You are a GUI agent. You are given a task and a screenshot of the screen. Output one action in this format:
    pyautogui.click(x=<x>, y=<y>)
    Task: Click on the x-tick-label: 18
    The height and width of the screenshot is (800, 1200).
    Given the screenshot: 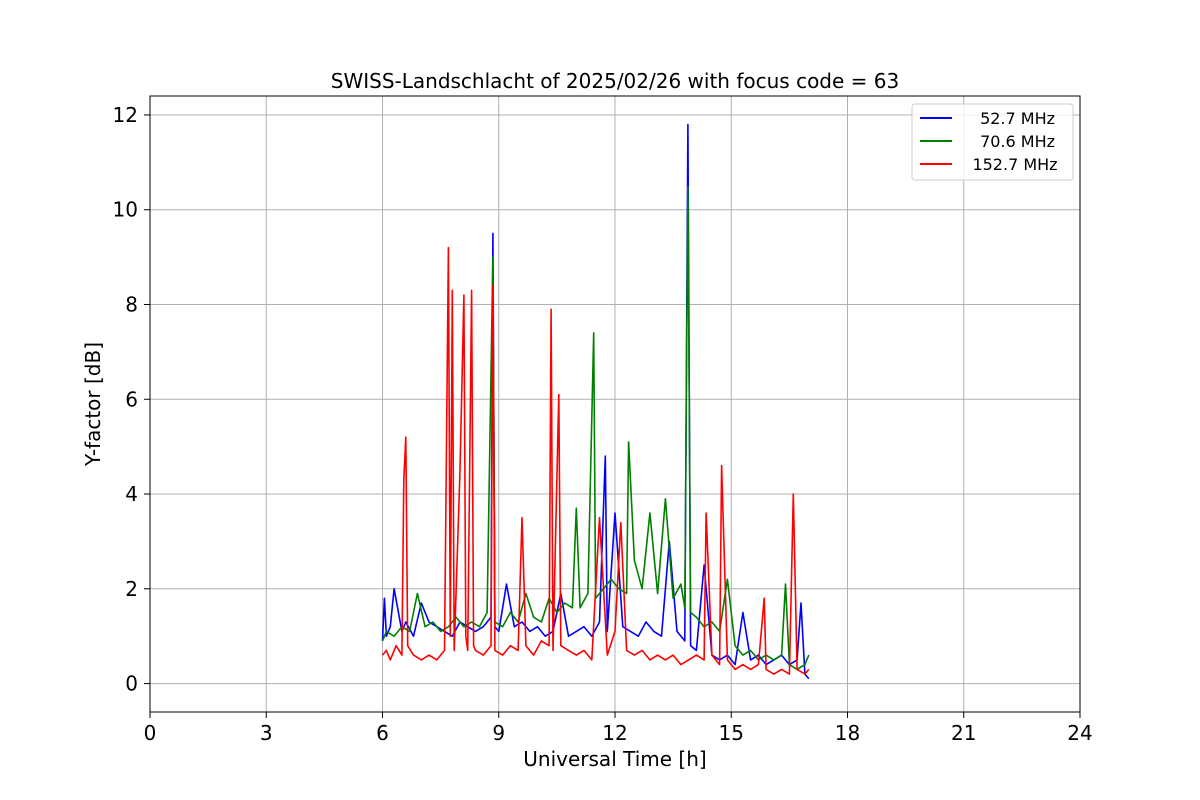 What is the action you would take?
    pyautogui.click(x=847, y=733)
    